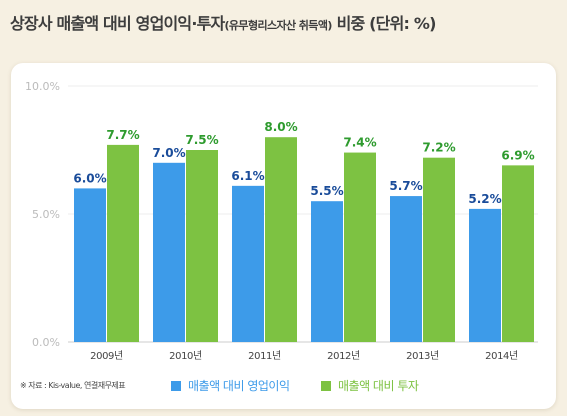  What do you see at coordinates (247, 176) in the screenshot?
I see `data-label: 6.1%` at bounding box center [247, 176].